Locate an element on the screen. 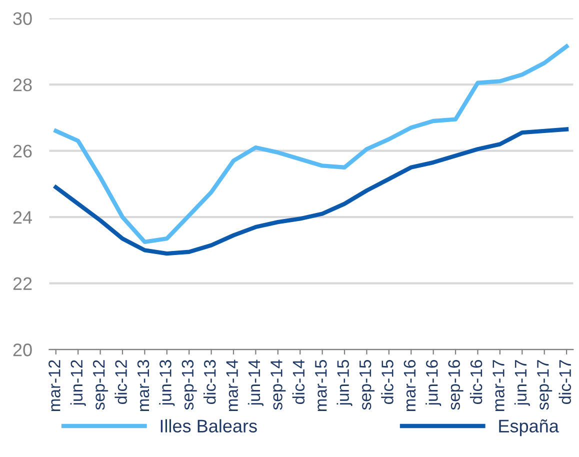 The height and width of the screenshot is (457, 579). y-tick-label: 30 is located at coordinates (22, 18).